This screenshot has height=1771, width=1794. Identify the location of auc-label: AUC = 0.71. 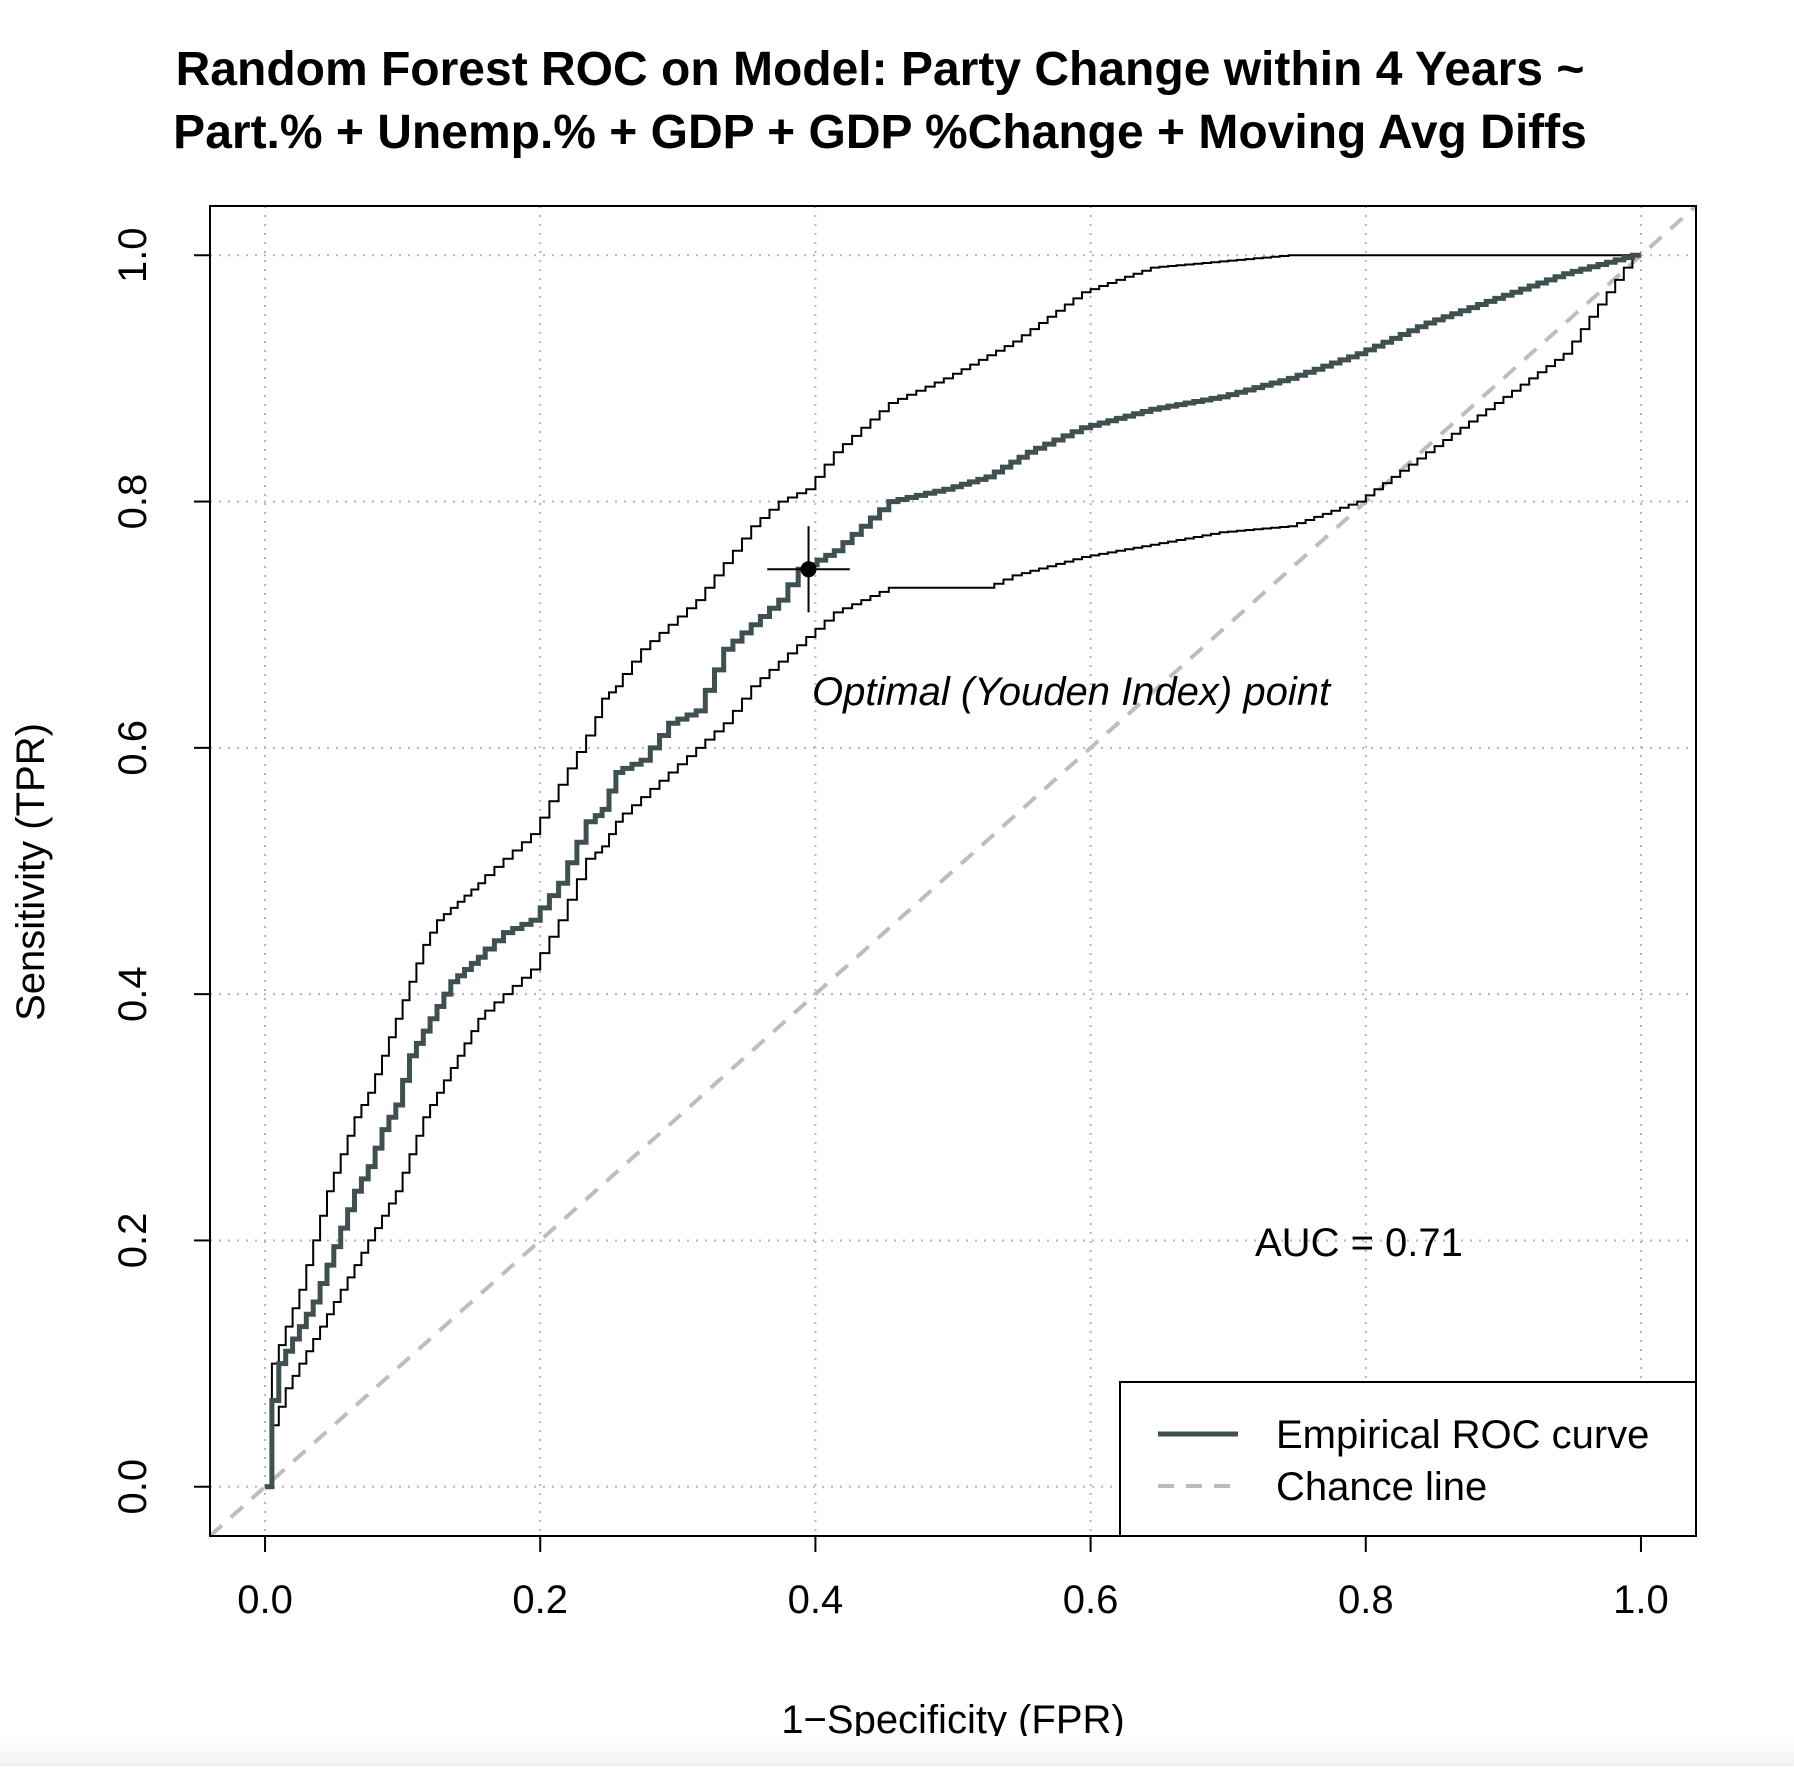
(1359, 1243).